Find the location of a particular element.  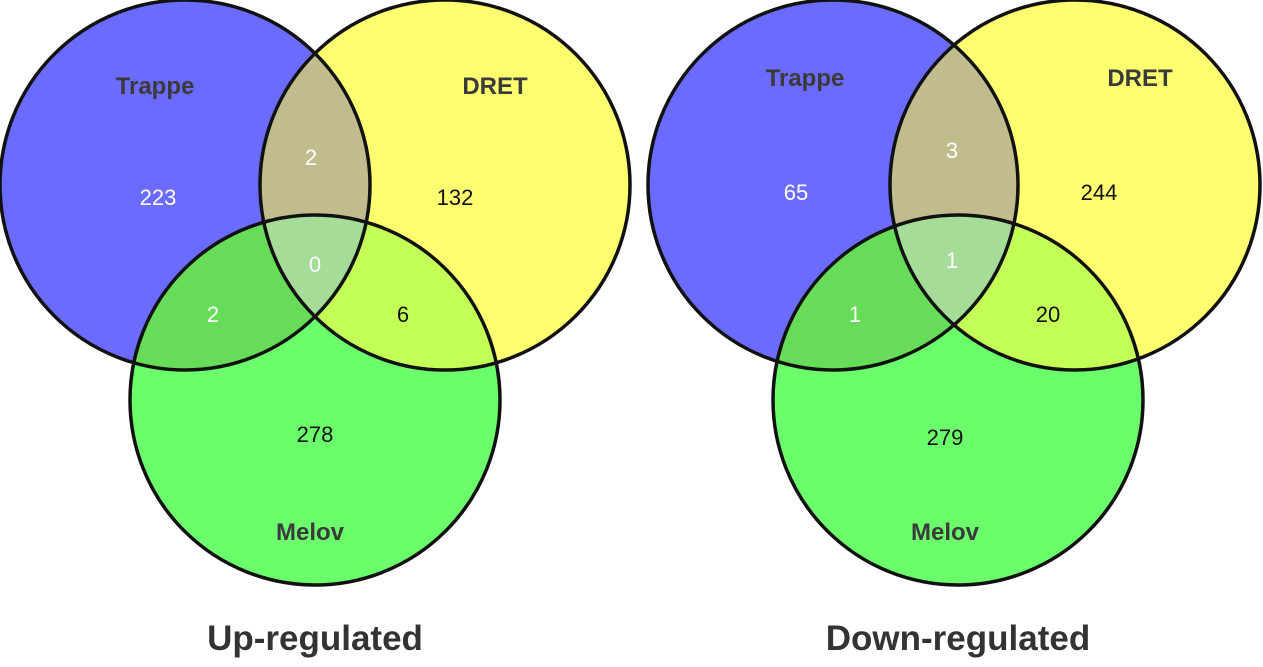

trappe-only-count: 65 is located at coordinates (796, 192).